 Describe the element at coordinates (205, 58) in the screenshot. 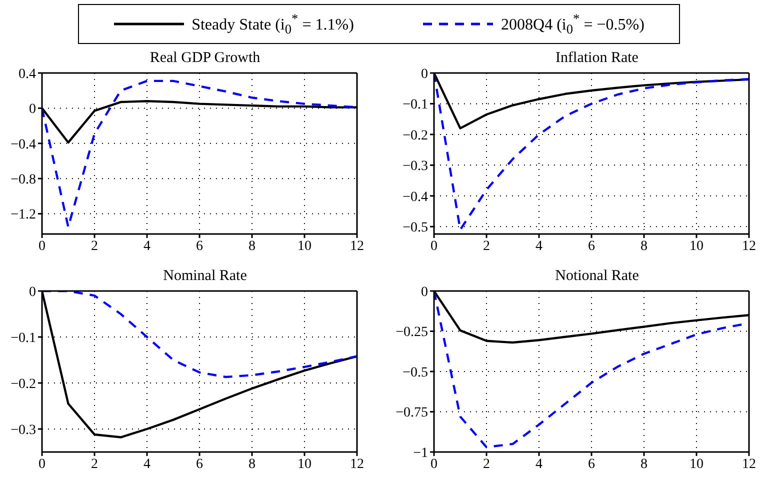

I see `chart-title: Real GDP Growth` at that location.